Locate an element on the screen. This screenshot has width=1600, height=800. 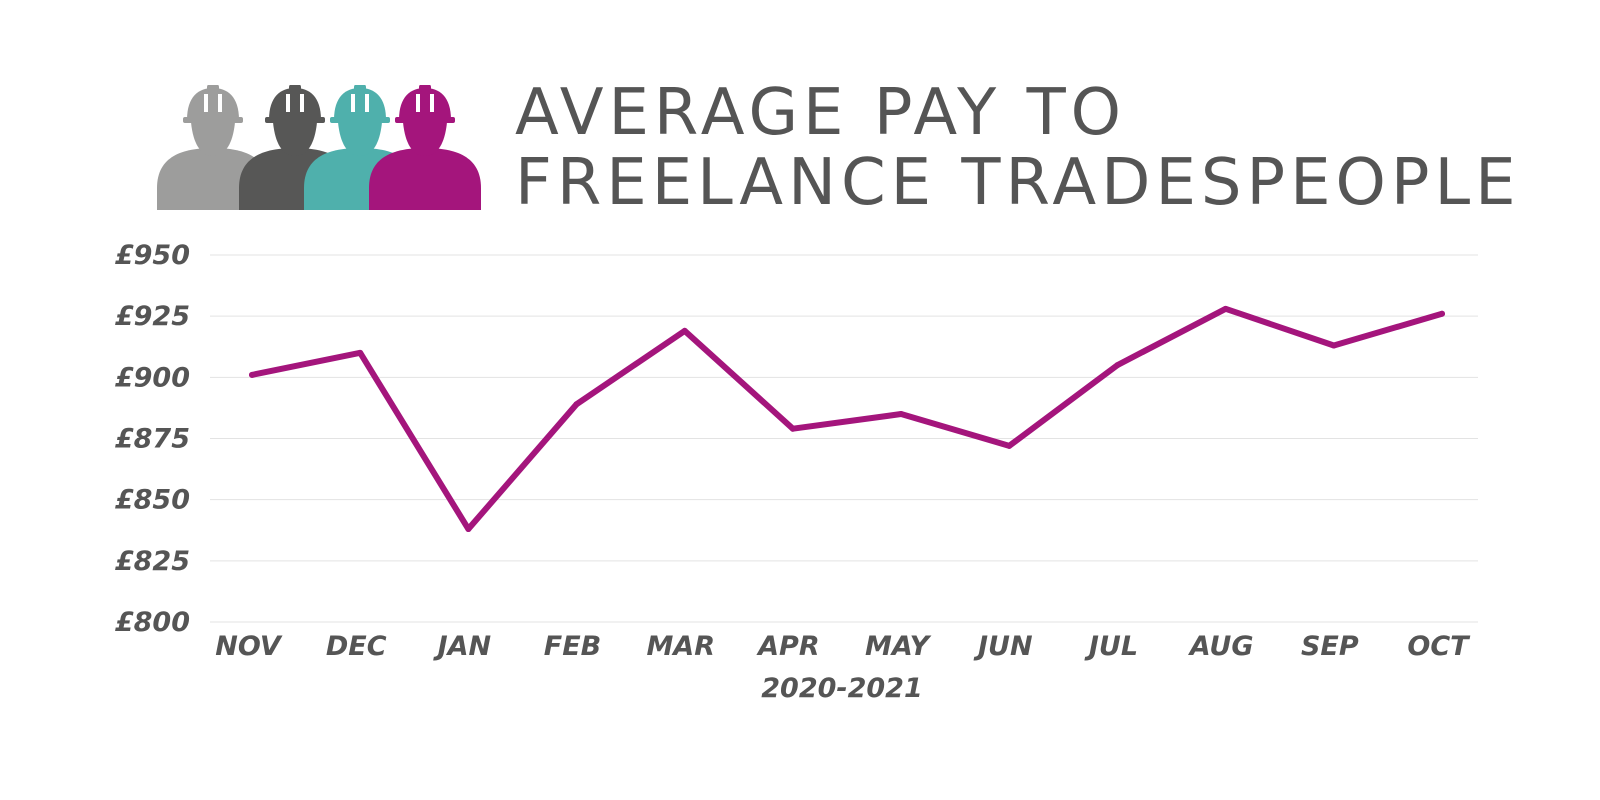
worker-helmet-icon-teal is located at coordinates (360, 147).